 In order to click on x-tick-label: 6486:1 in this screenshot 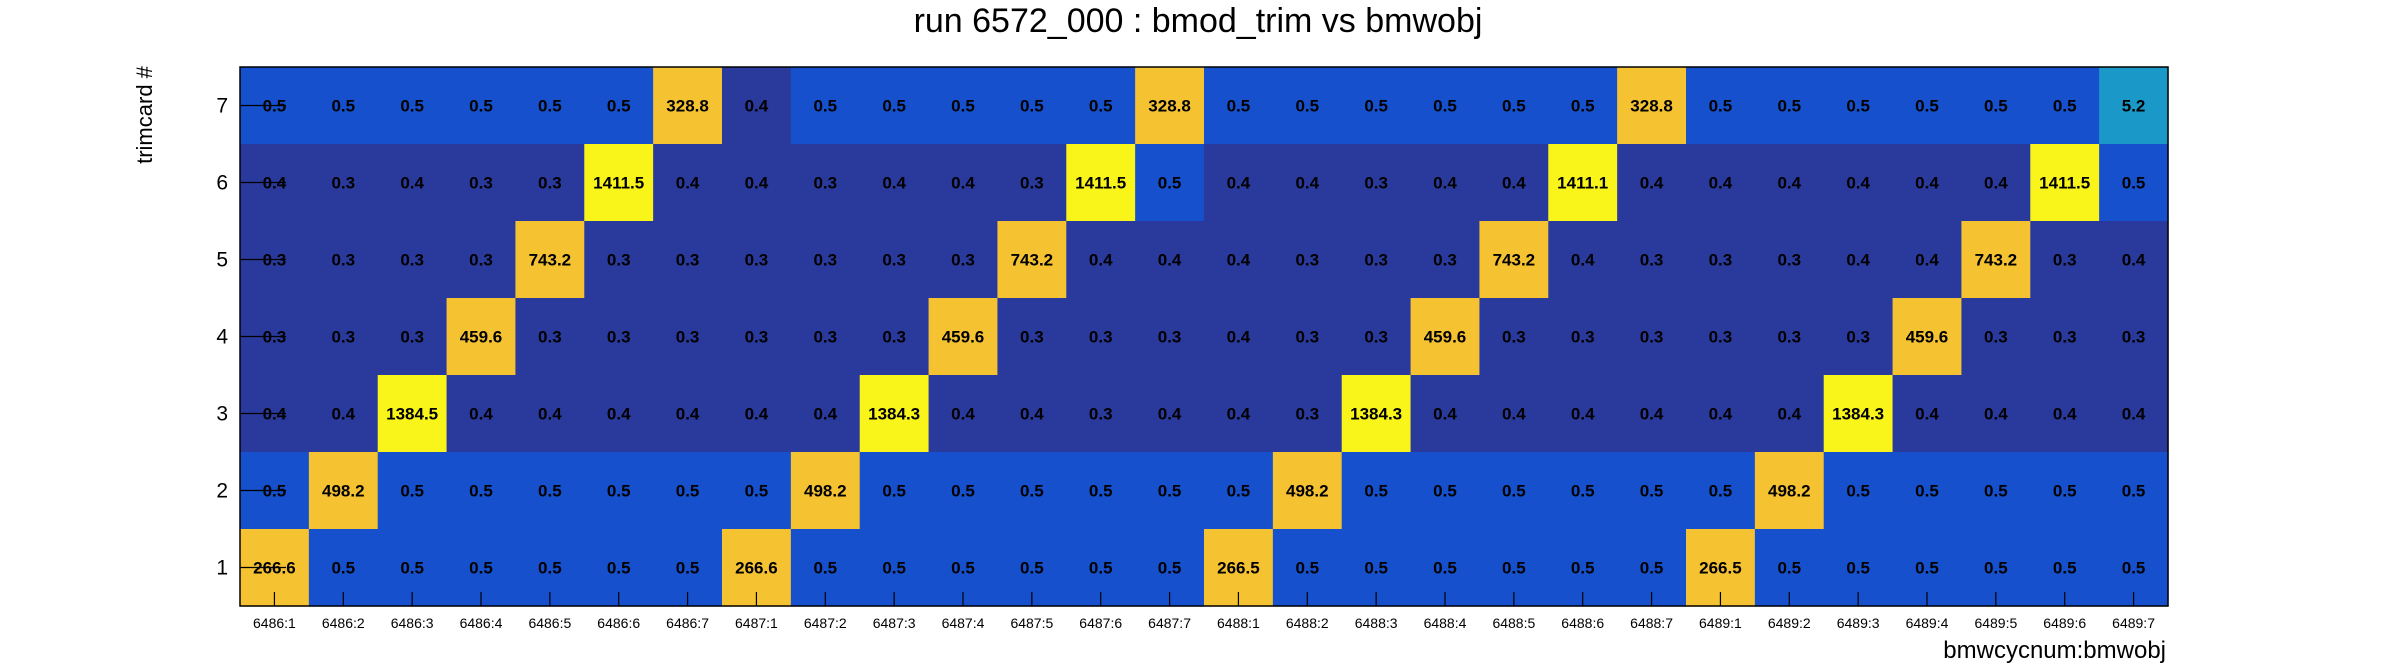, I will do `click(274, 623)`.